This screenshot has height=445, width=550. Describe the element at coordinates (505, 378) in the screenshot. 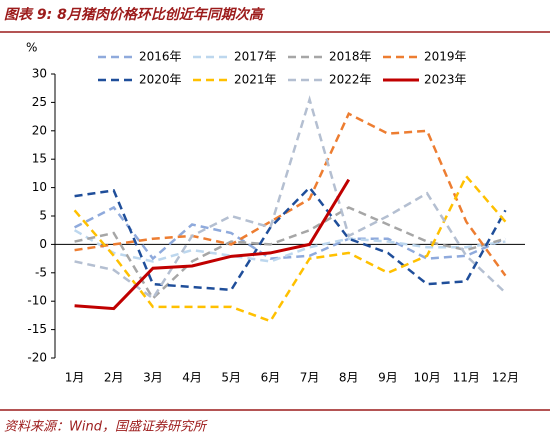

I see `x-tick-label: 12月` at that location.